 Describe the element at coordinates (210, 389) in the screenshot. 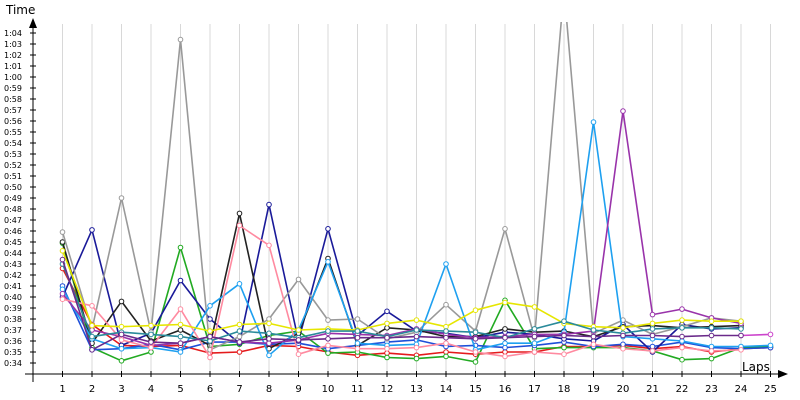

I see `x-tick-label: 6` at that location.